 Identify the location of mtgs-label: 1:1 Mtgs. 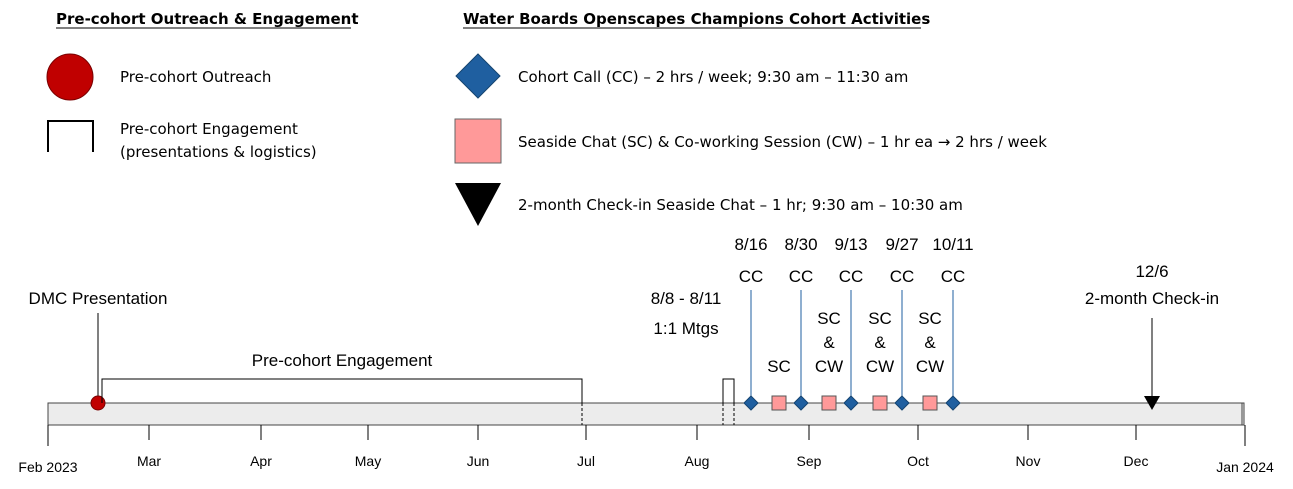
(685, 328).